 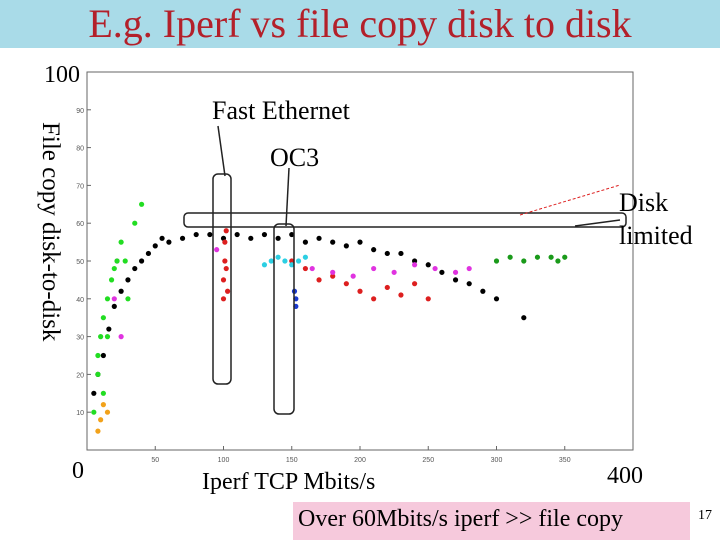 What do you see at coordinates (289, 482) in the screenshot?
I see `x-axis-label: Iperf TCP Mbits/s` at bounding box center [289, 482].